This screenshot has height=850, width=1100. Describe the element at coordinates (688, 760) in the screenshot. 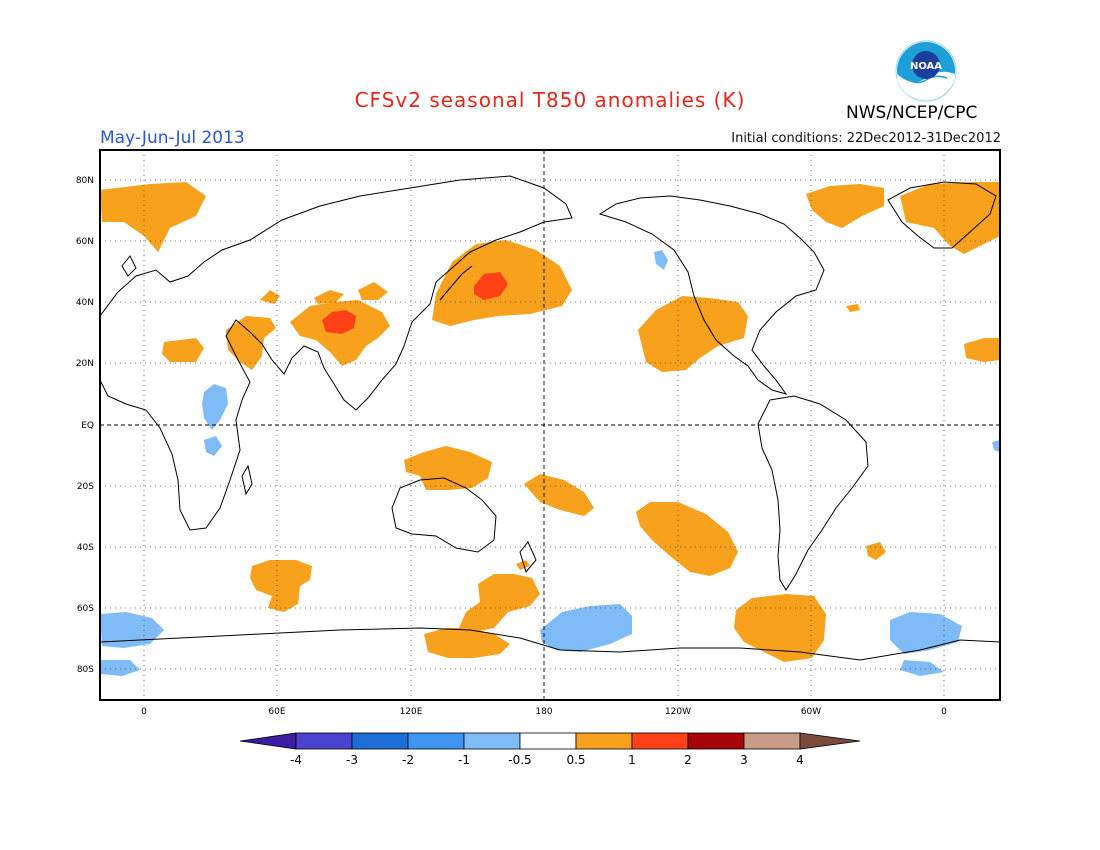

I see `colorbar-label: 2` at that location.